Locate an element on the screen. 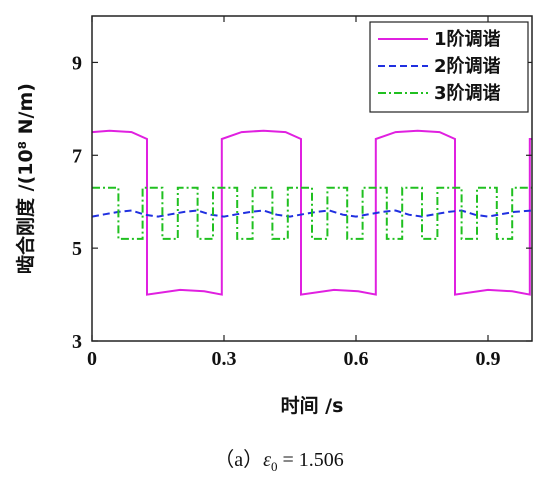 This screenshot has height=477, width=558. y-tick-label: 9 is located at coordinates (77, 63).